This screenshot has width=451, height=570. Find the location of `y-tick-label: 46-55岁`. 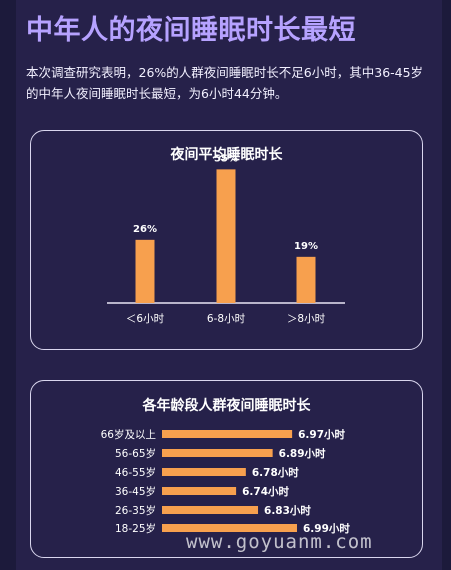

y-tick-label: 46-55岁 is located at coordinates (135, 472).